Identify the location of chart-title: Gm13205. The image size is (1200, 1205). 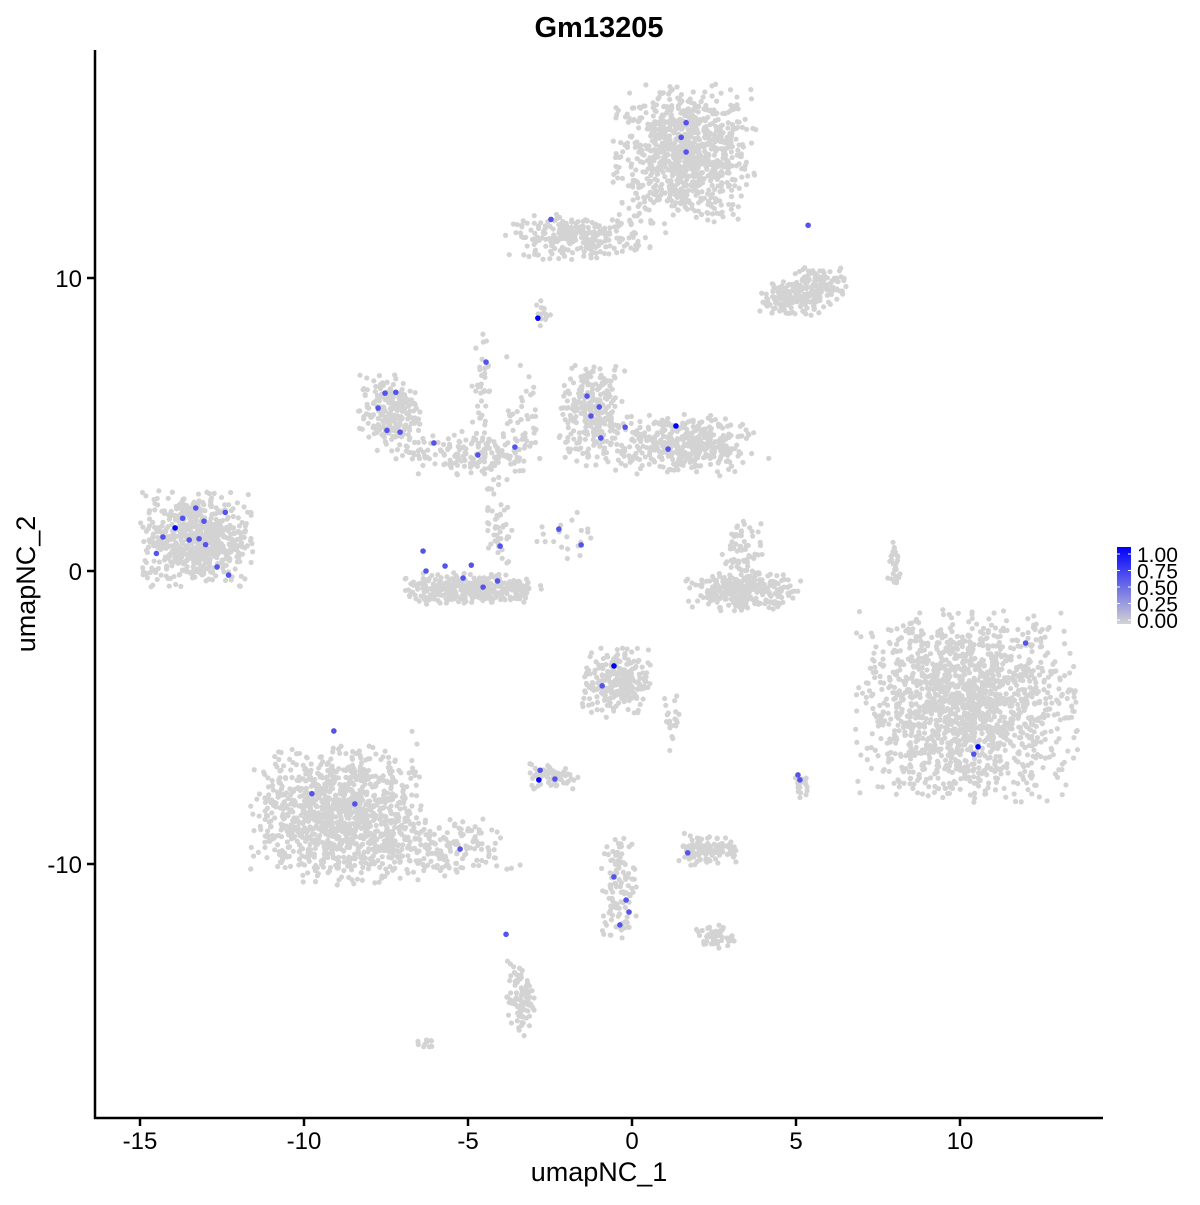
(599, 28).